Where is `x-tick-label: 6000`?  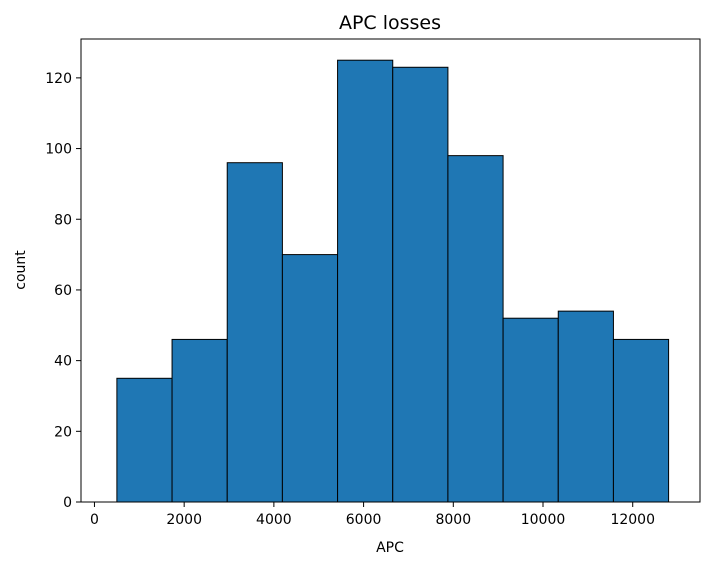
x-tick-label: 6000 is located at coordinates (364, 520).